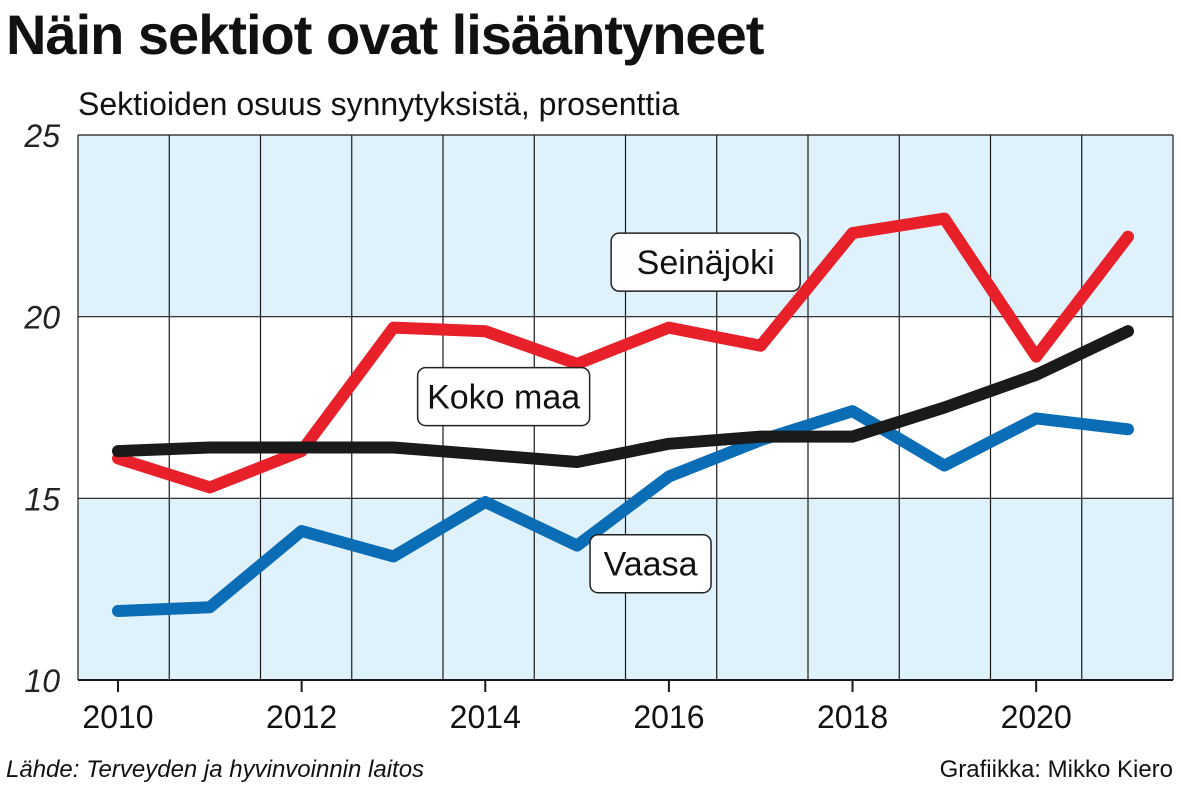 This screenshot has width=1181, height=787. I want to click on x-tick-label: 2020, so click(1036, 717).